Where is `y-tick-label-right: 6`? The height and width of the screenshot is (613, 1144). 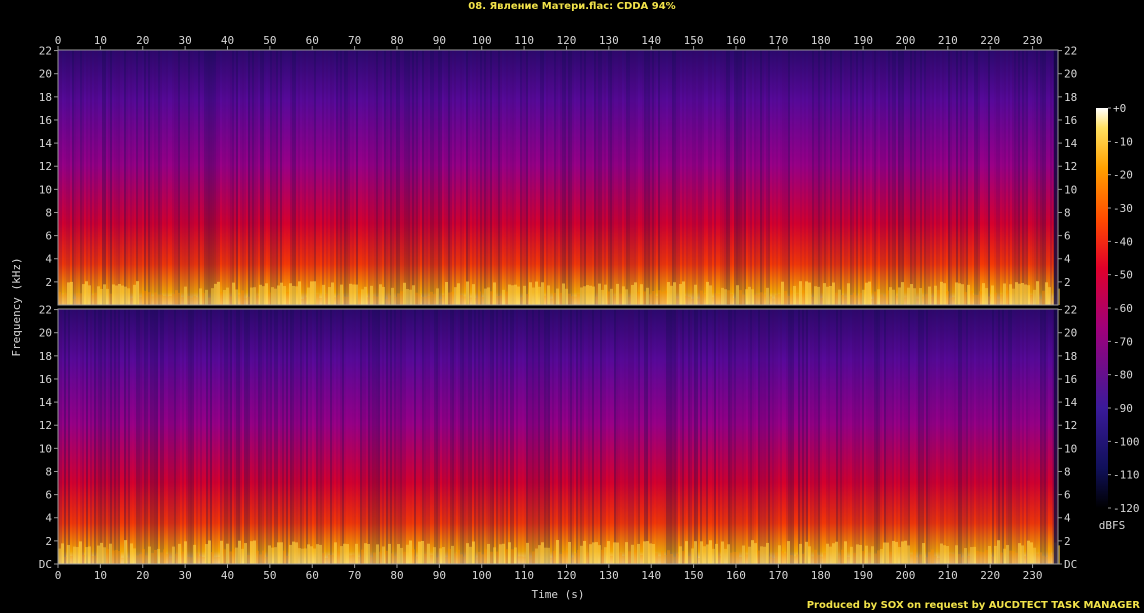 y-tick-label-right: 6 is located at coordinates (1067, 495).